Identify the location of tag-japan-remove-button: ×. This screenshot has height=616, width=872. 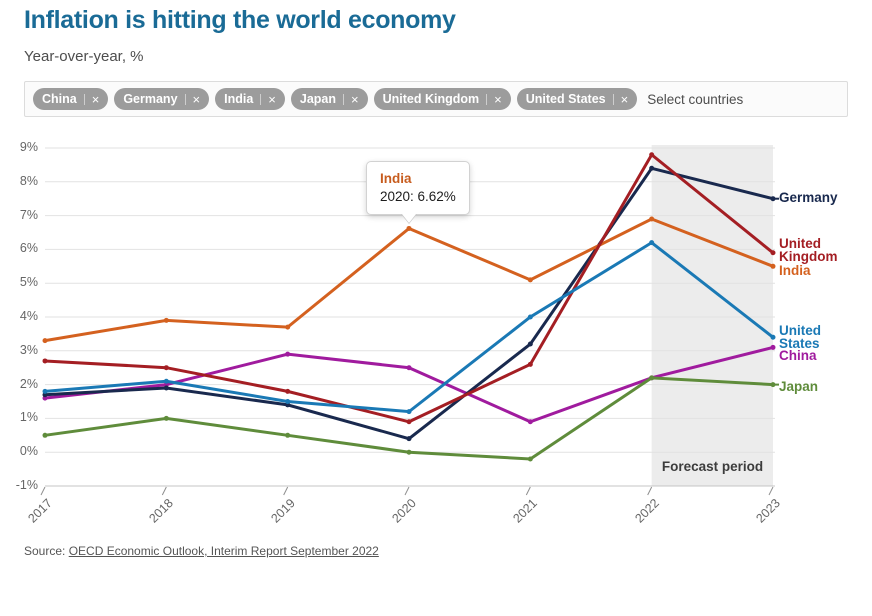
(351, 99).